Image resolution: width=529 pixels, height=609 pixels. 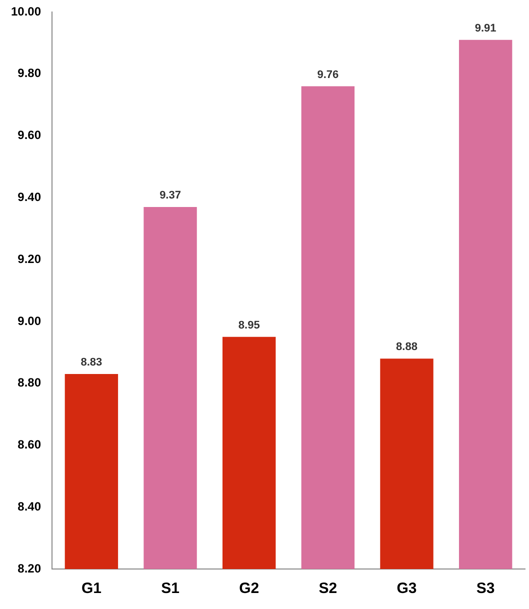 I want to click on data-label: 9.76, so click(x=328, y=74).